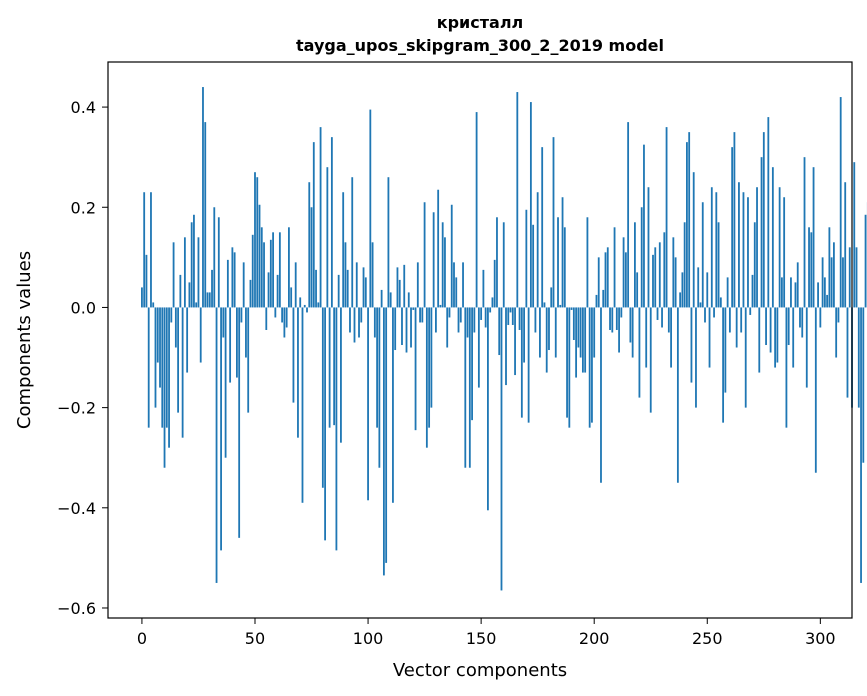  I want to click on chart-title-line2: tayga_upos_skipgram_300_2_2019 model, so click(480, 45).